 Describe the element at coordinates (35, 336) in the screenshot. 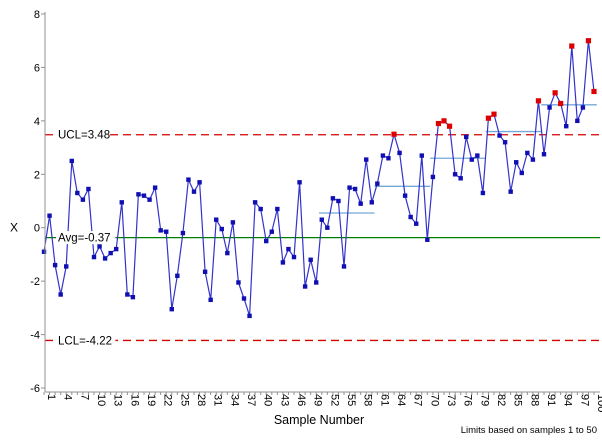

I see `y-tick-label: -4` at that location.